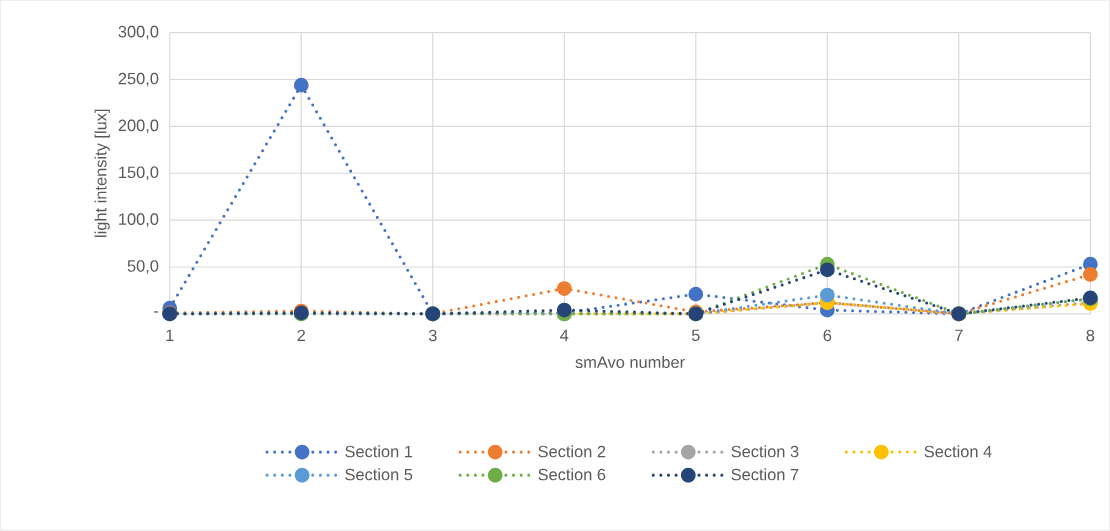 The width and height of the screenshot is (1110, 531). Describe the element at coordinates (143, 267) in the screenshot. I see `y-tick-label: 50,0` at that location.